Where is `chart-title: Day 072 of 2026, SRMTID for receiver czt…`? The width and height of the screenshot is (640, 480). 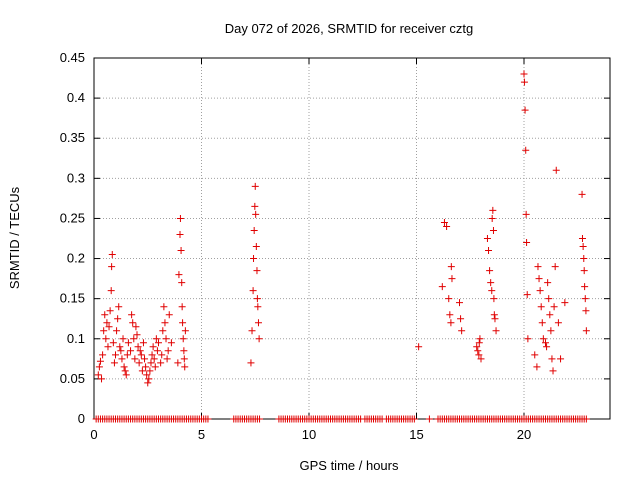
chart-title: Day 072 of 2026, SRMTID for receiver czt… is located at coordinates (349, 28).